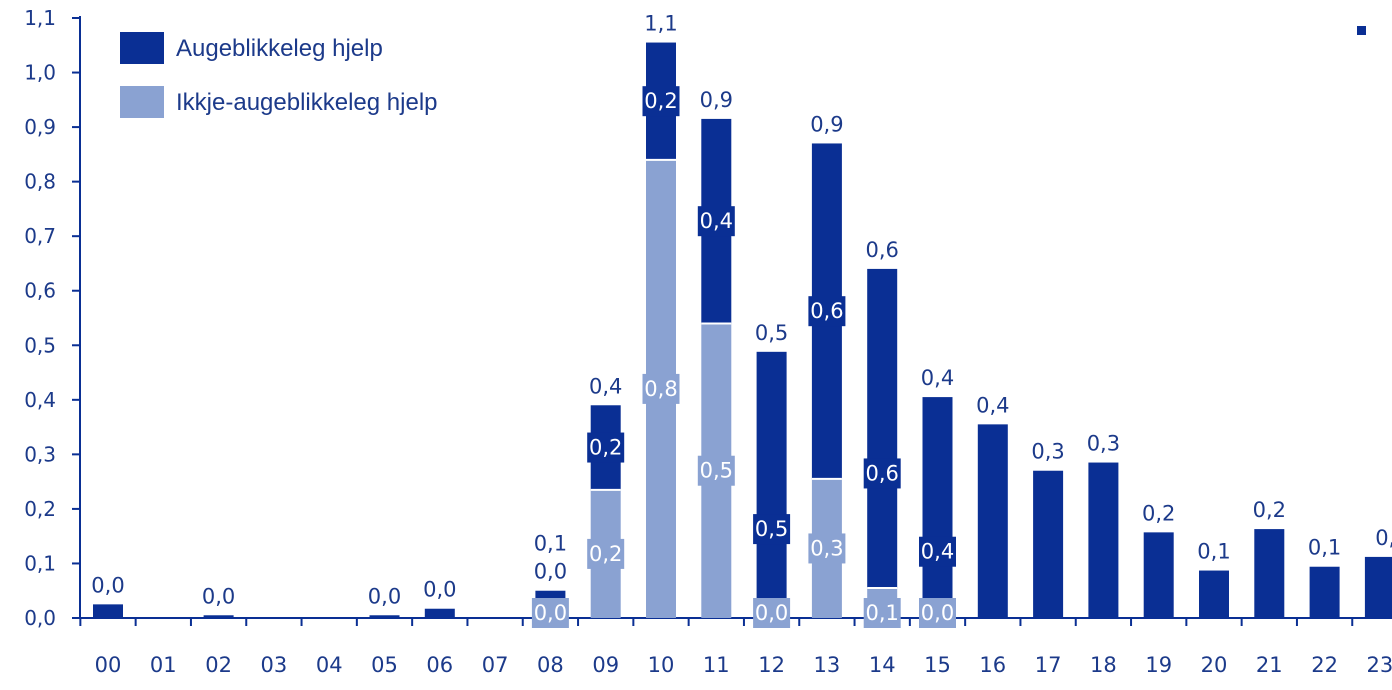  What do you see at coordinates (550, 665) in the screenshot?
I see `x-tick-label: 08` at bounding box center [550, 665].